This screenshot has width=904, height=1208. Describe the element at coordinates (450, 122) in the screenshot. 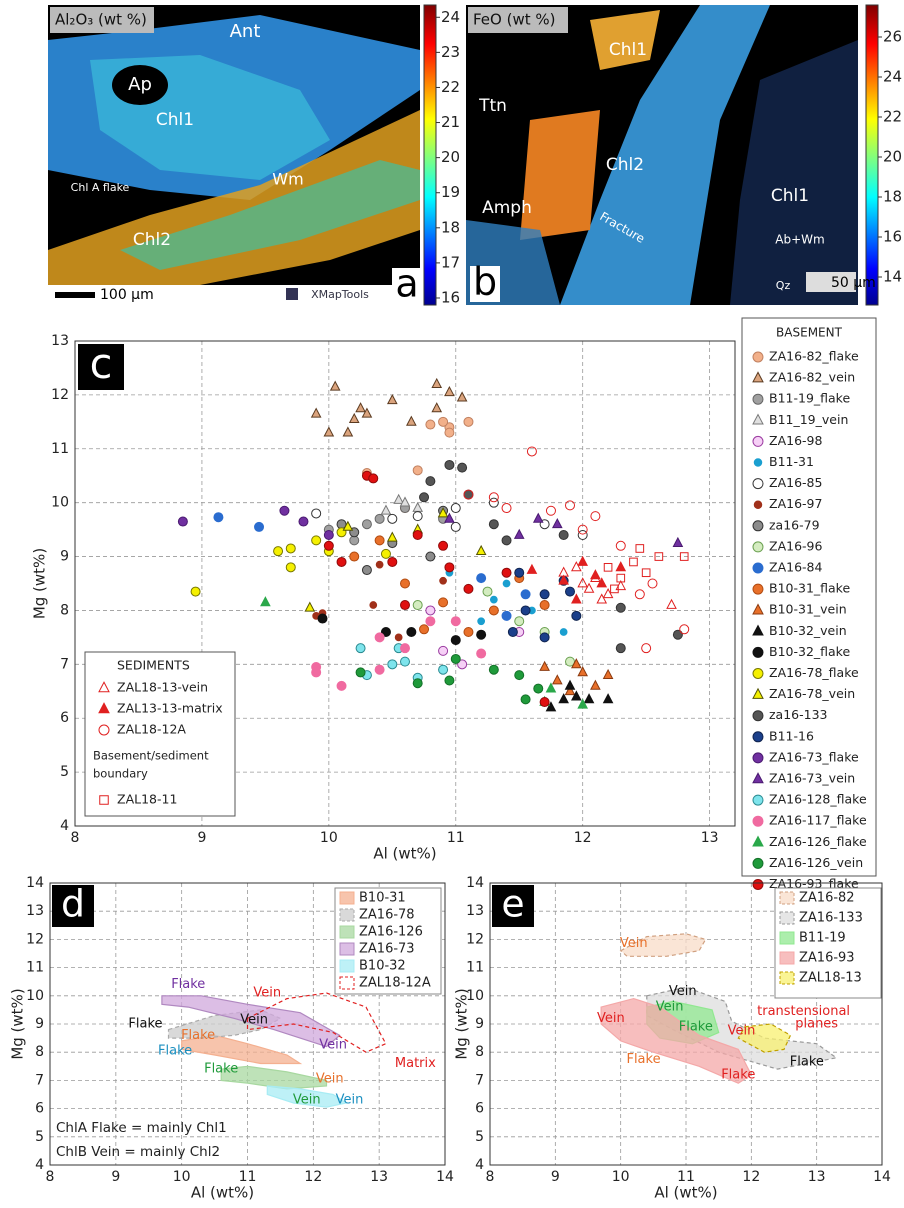

I see `colorbar-tick-label: 21` at that location.